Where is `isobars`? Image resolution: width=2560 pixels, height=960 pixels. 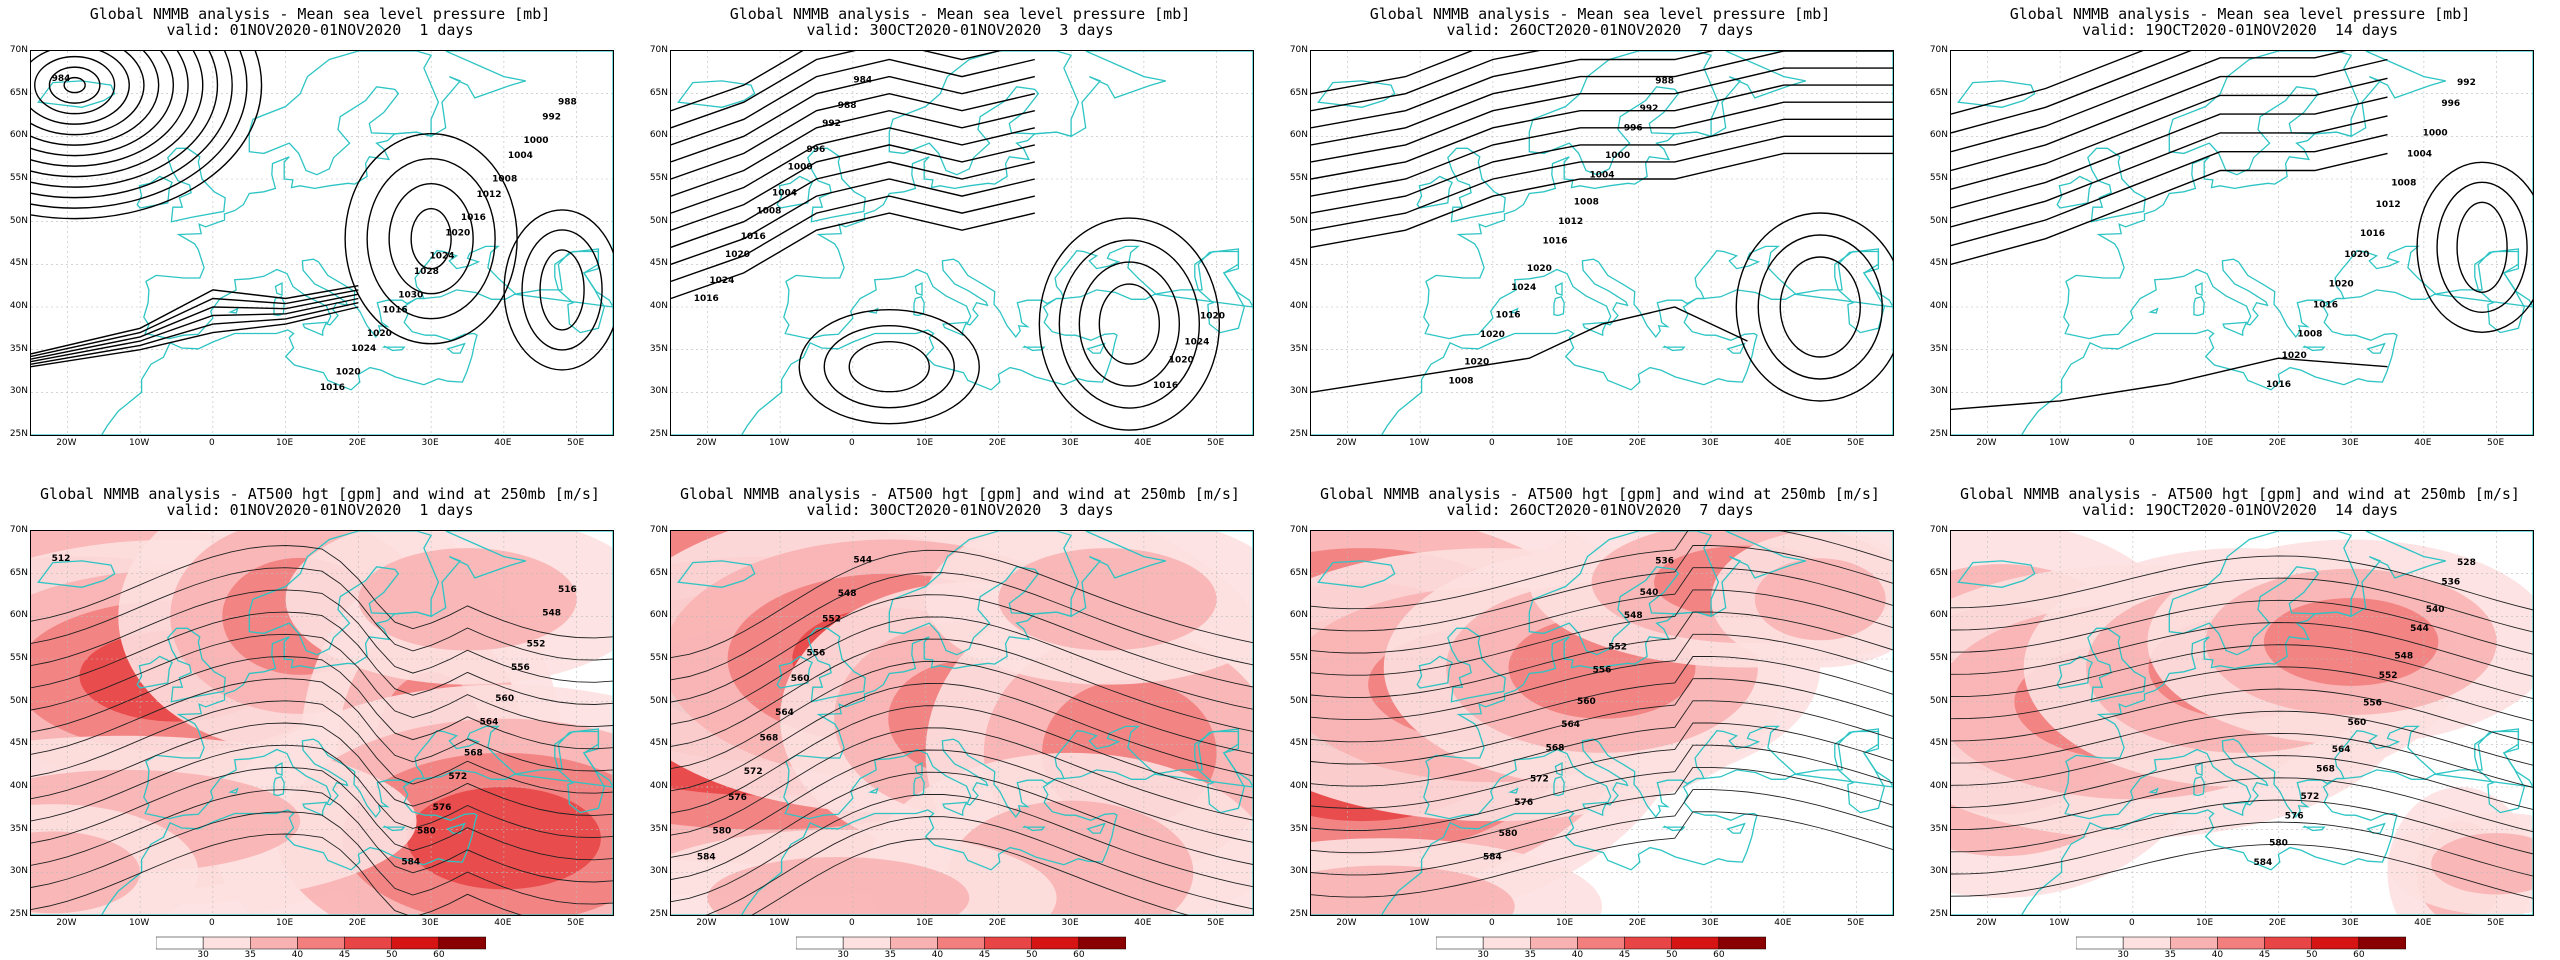 isobars is located at coordinates (322, 211).